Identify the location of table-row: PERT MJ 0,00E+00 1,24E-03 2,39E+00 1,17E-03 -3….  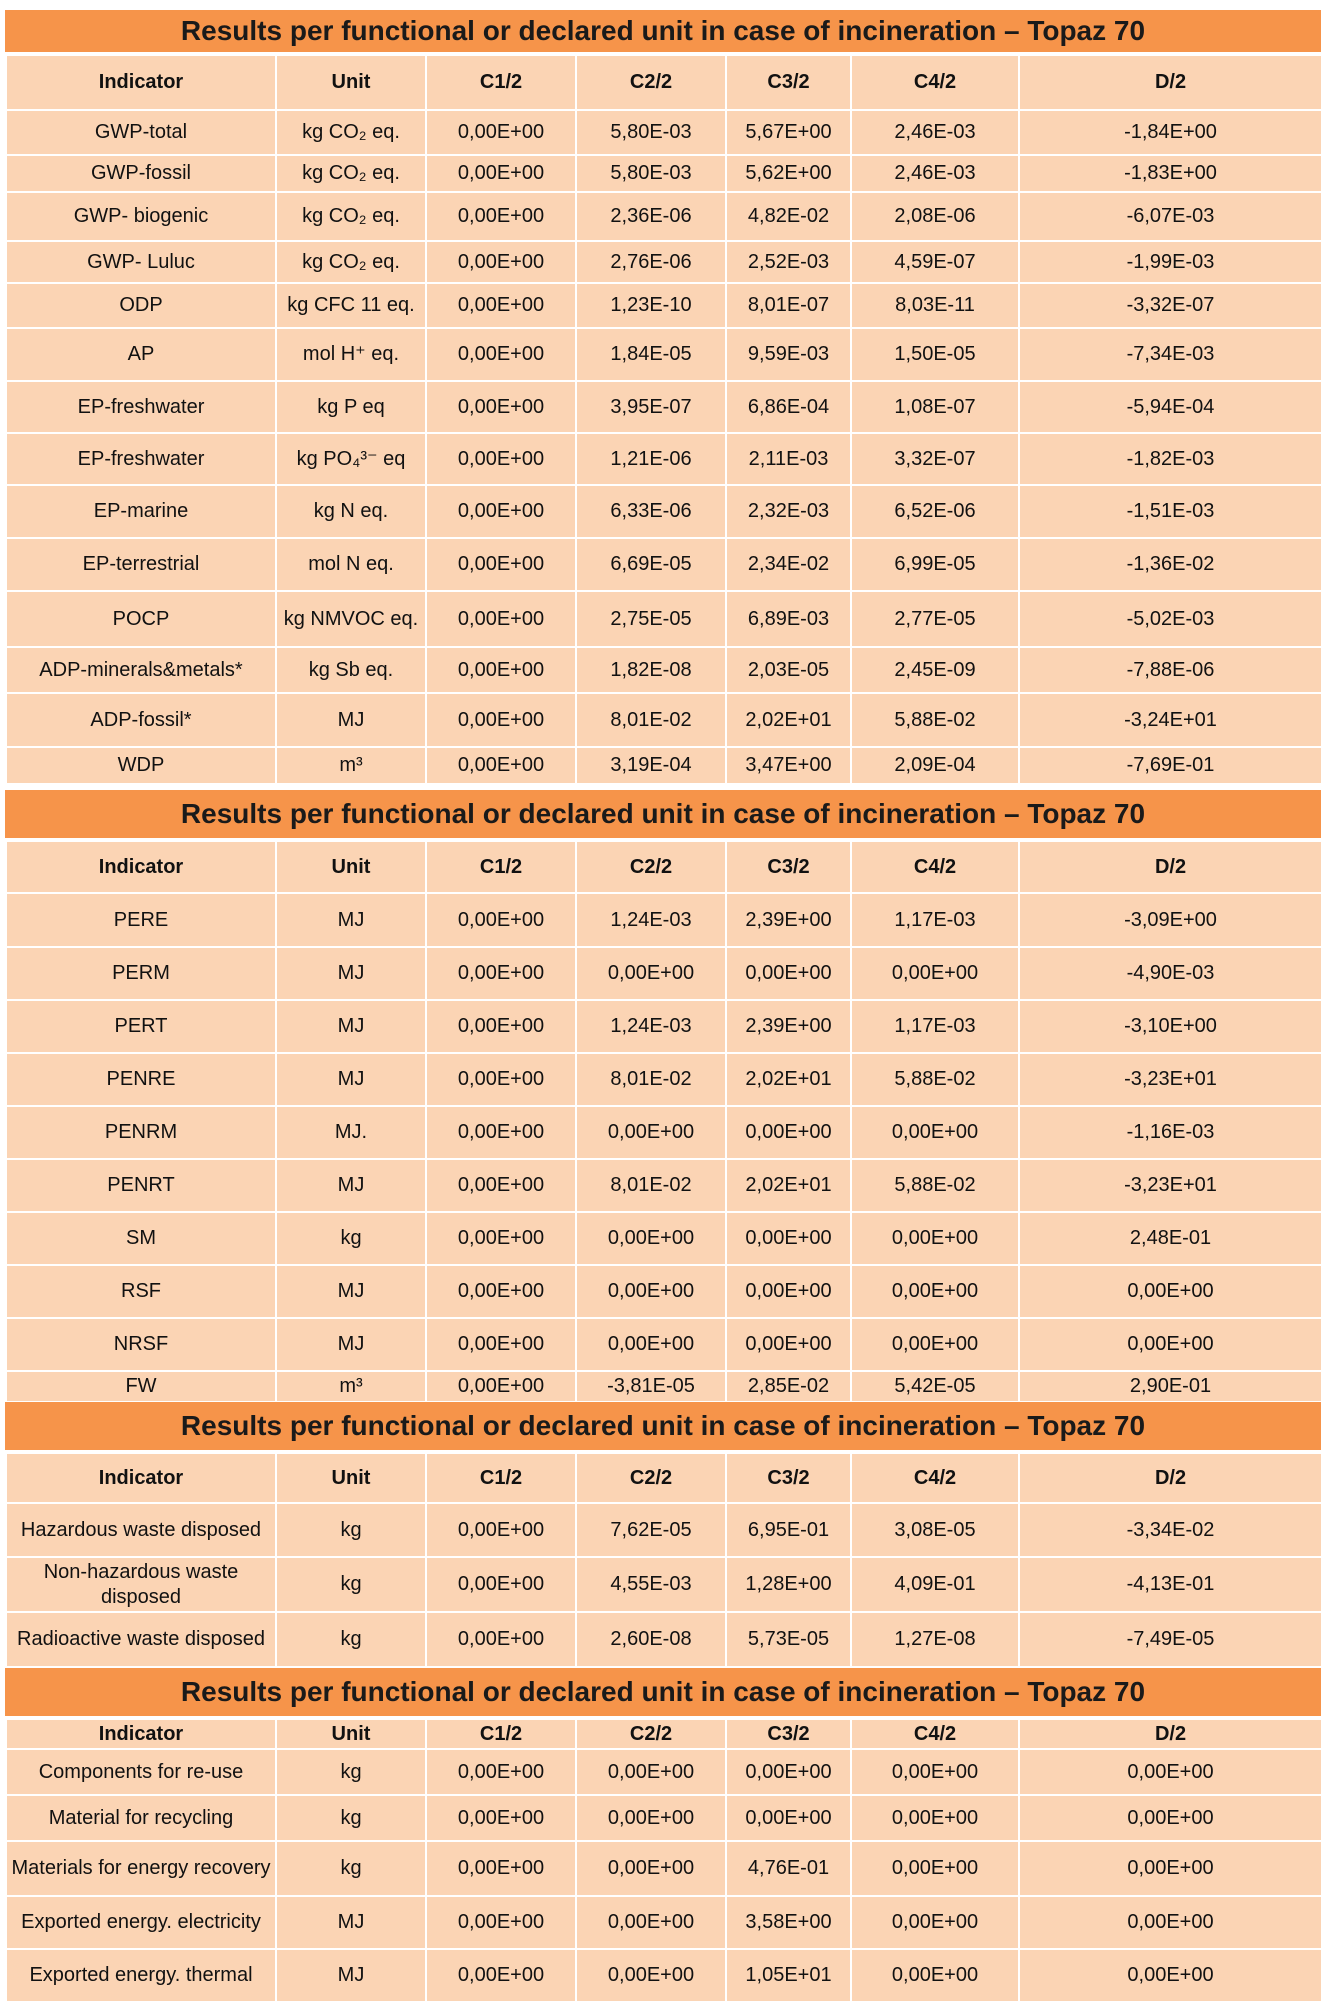
(664, 1026).